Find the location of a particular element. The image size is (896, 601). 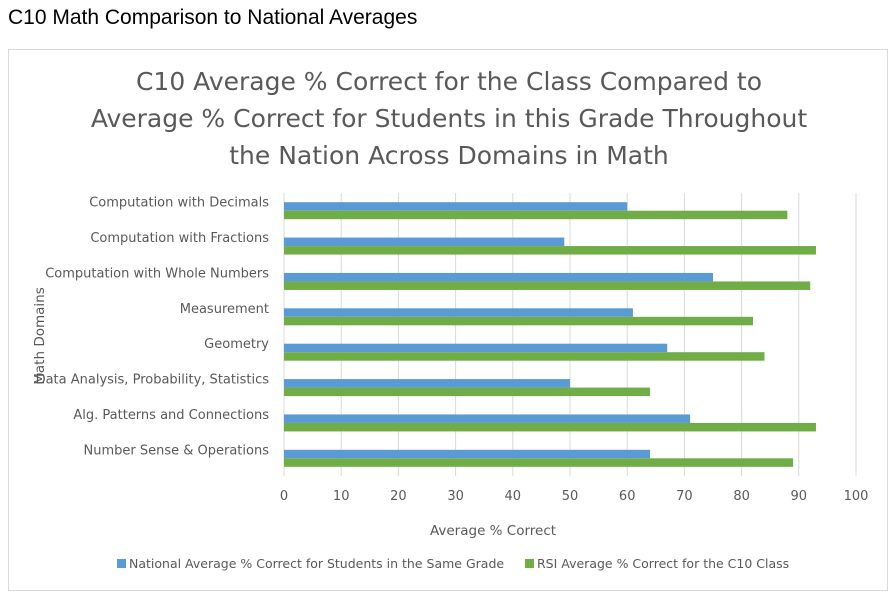

x-tick-label: 30 is located at coordinates (455, 496).